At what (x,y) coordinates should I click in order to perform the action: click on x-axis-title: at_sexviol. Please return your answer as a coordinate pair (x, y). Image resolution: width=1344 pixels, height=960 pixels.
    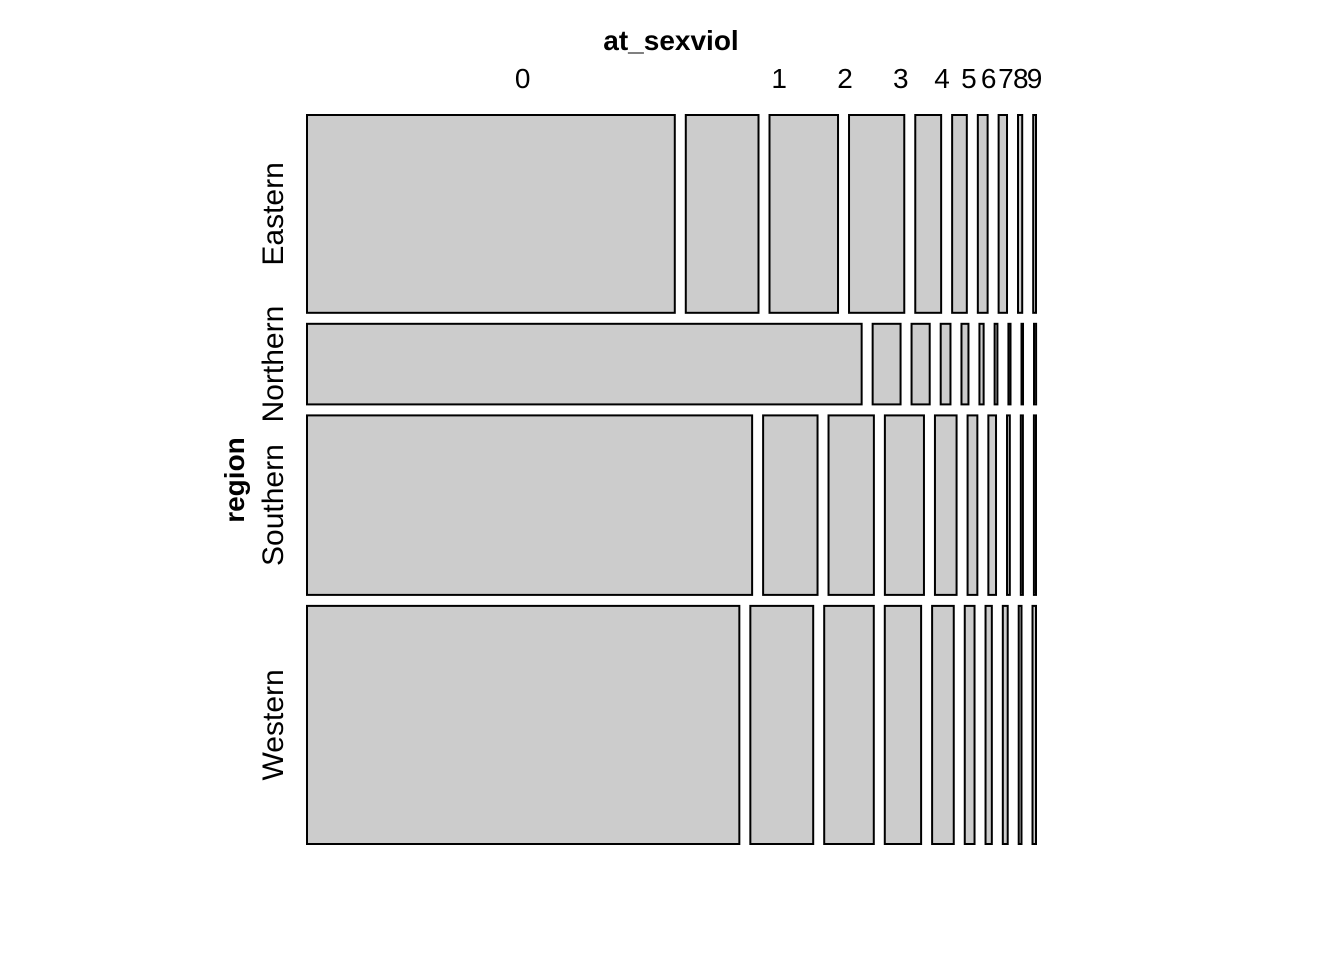
    Looking at the image, I should click on (670, 40).